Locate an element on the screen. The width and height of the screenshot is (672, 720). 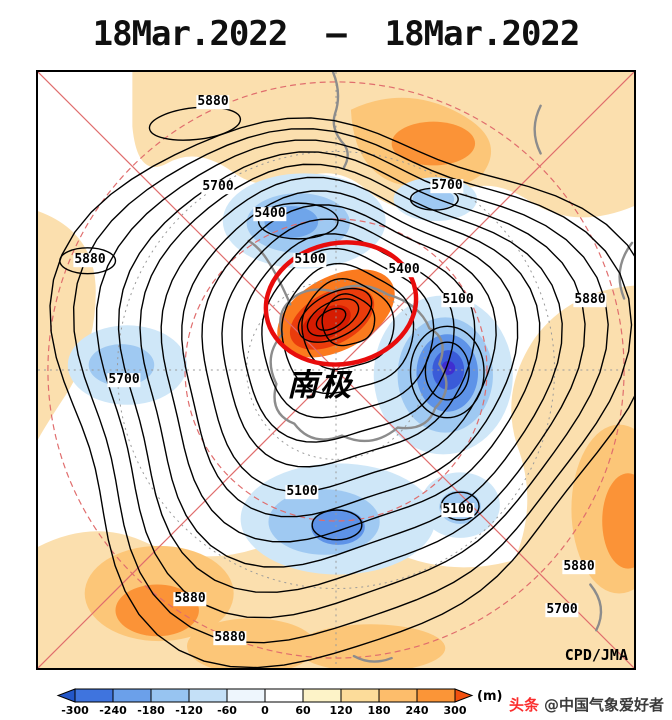
colorbar-tick: -60 is located at coordinates (227, 710).